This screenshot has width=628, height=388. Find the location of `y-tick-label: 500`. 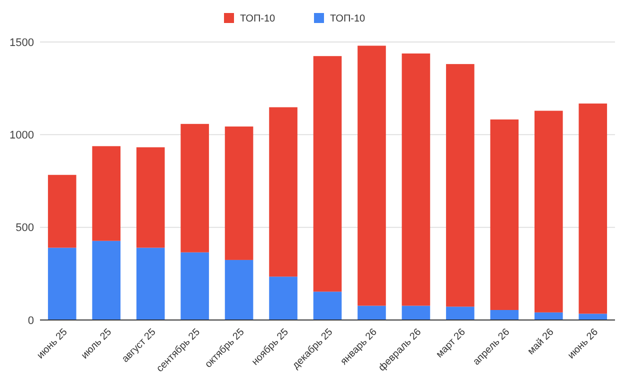

y-tick-label: 500 is located at coordinates (25, 228).